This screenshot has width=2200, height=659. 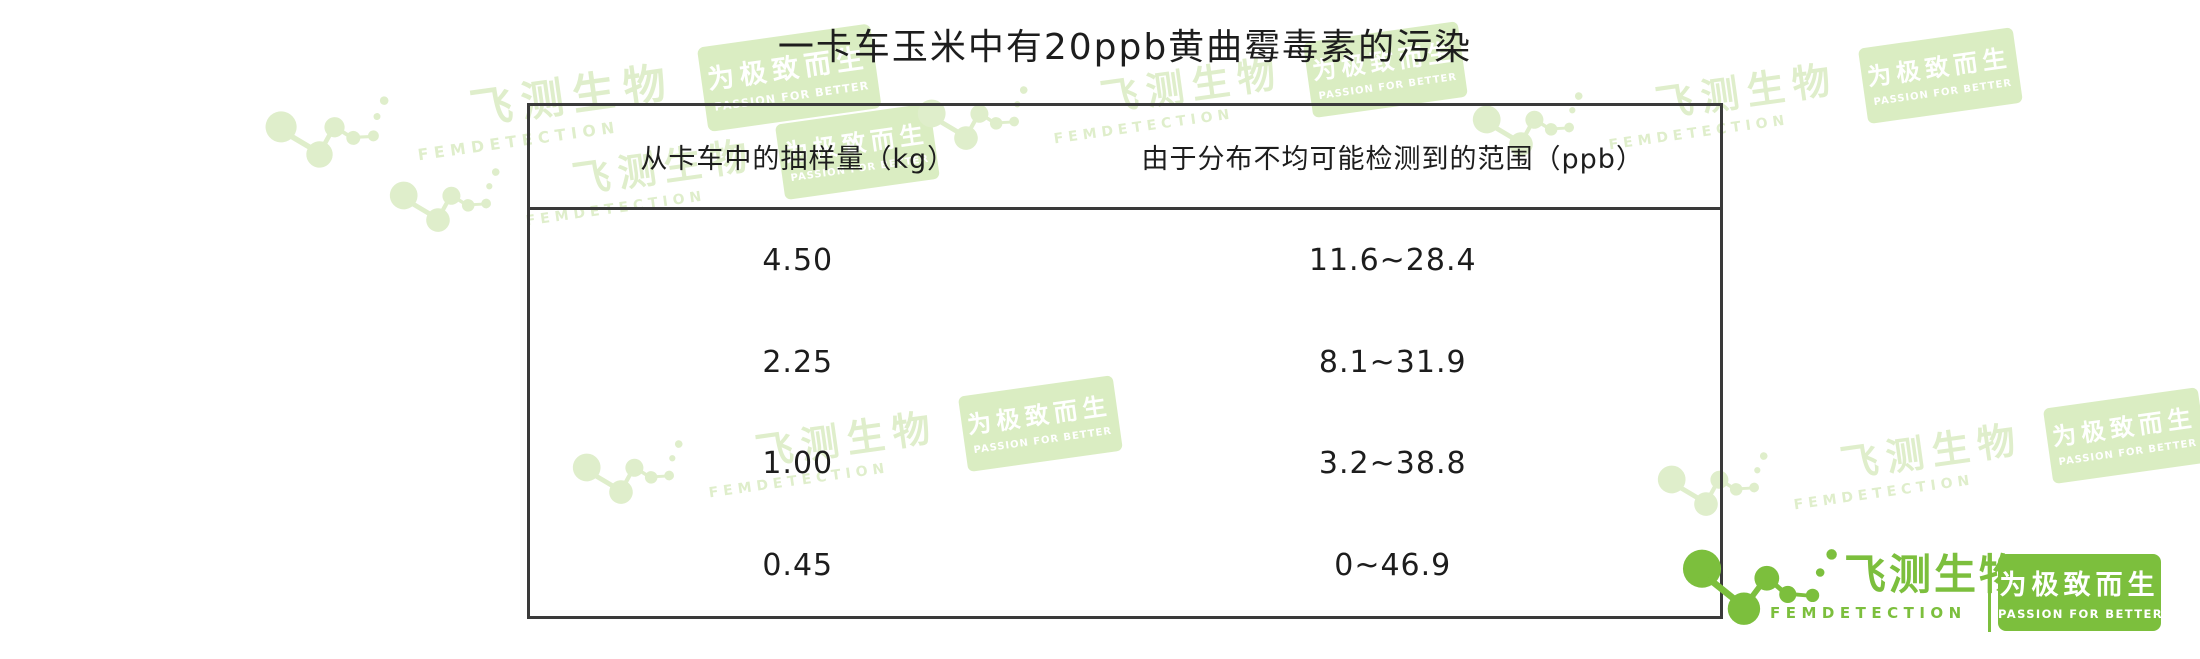 I want to click on cell-sample-amount: 0.45, so click(x=798, y=565).